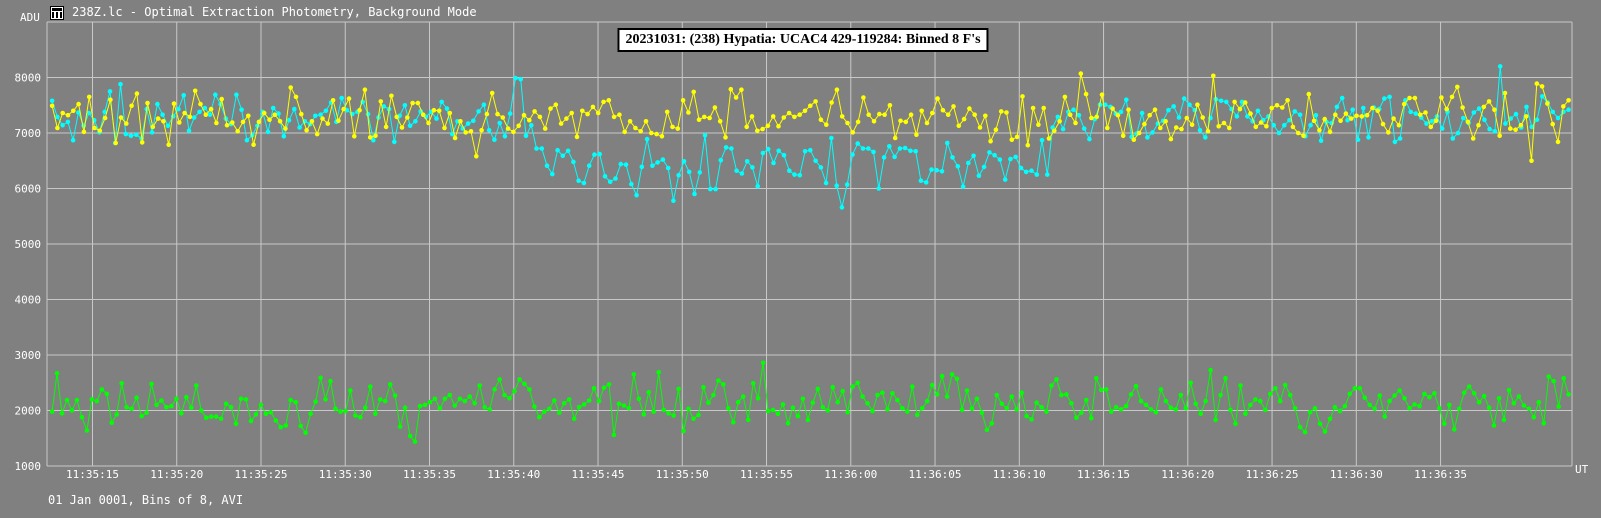 The width and height of the screenshot is (1601, 518). Describe the element at coordinates (598, 474) in the screenshot. I see `x-tick-label: 11:35:45` at that location.